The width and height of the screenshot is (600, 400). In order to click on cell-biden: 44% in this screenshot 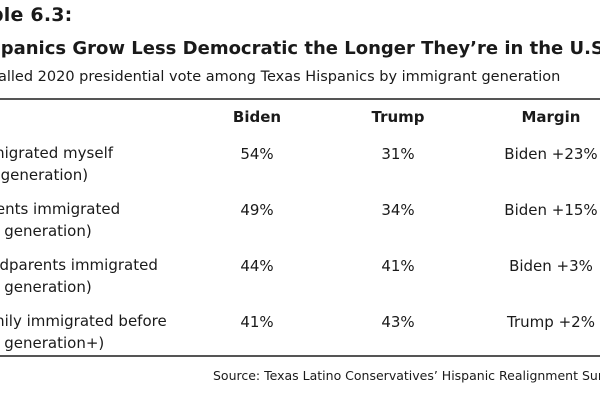, I will do `click(257, 266)`.